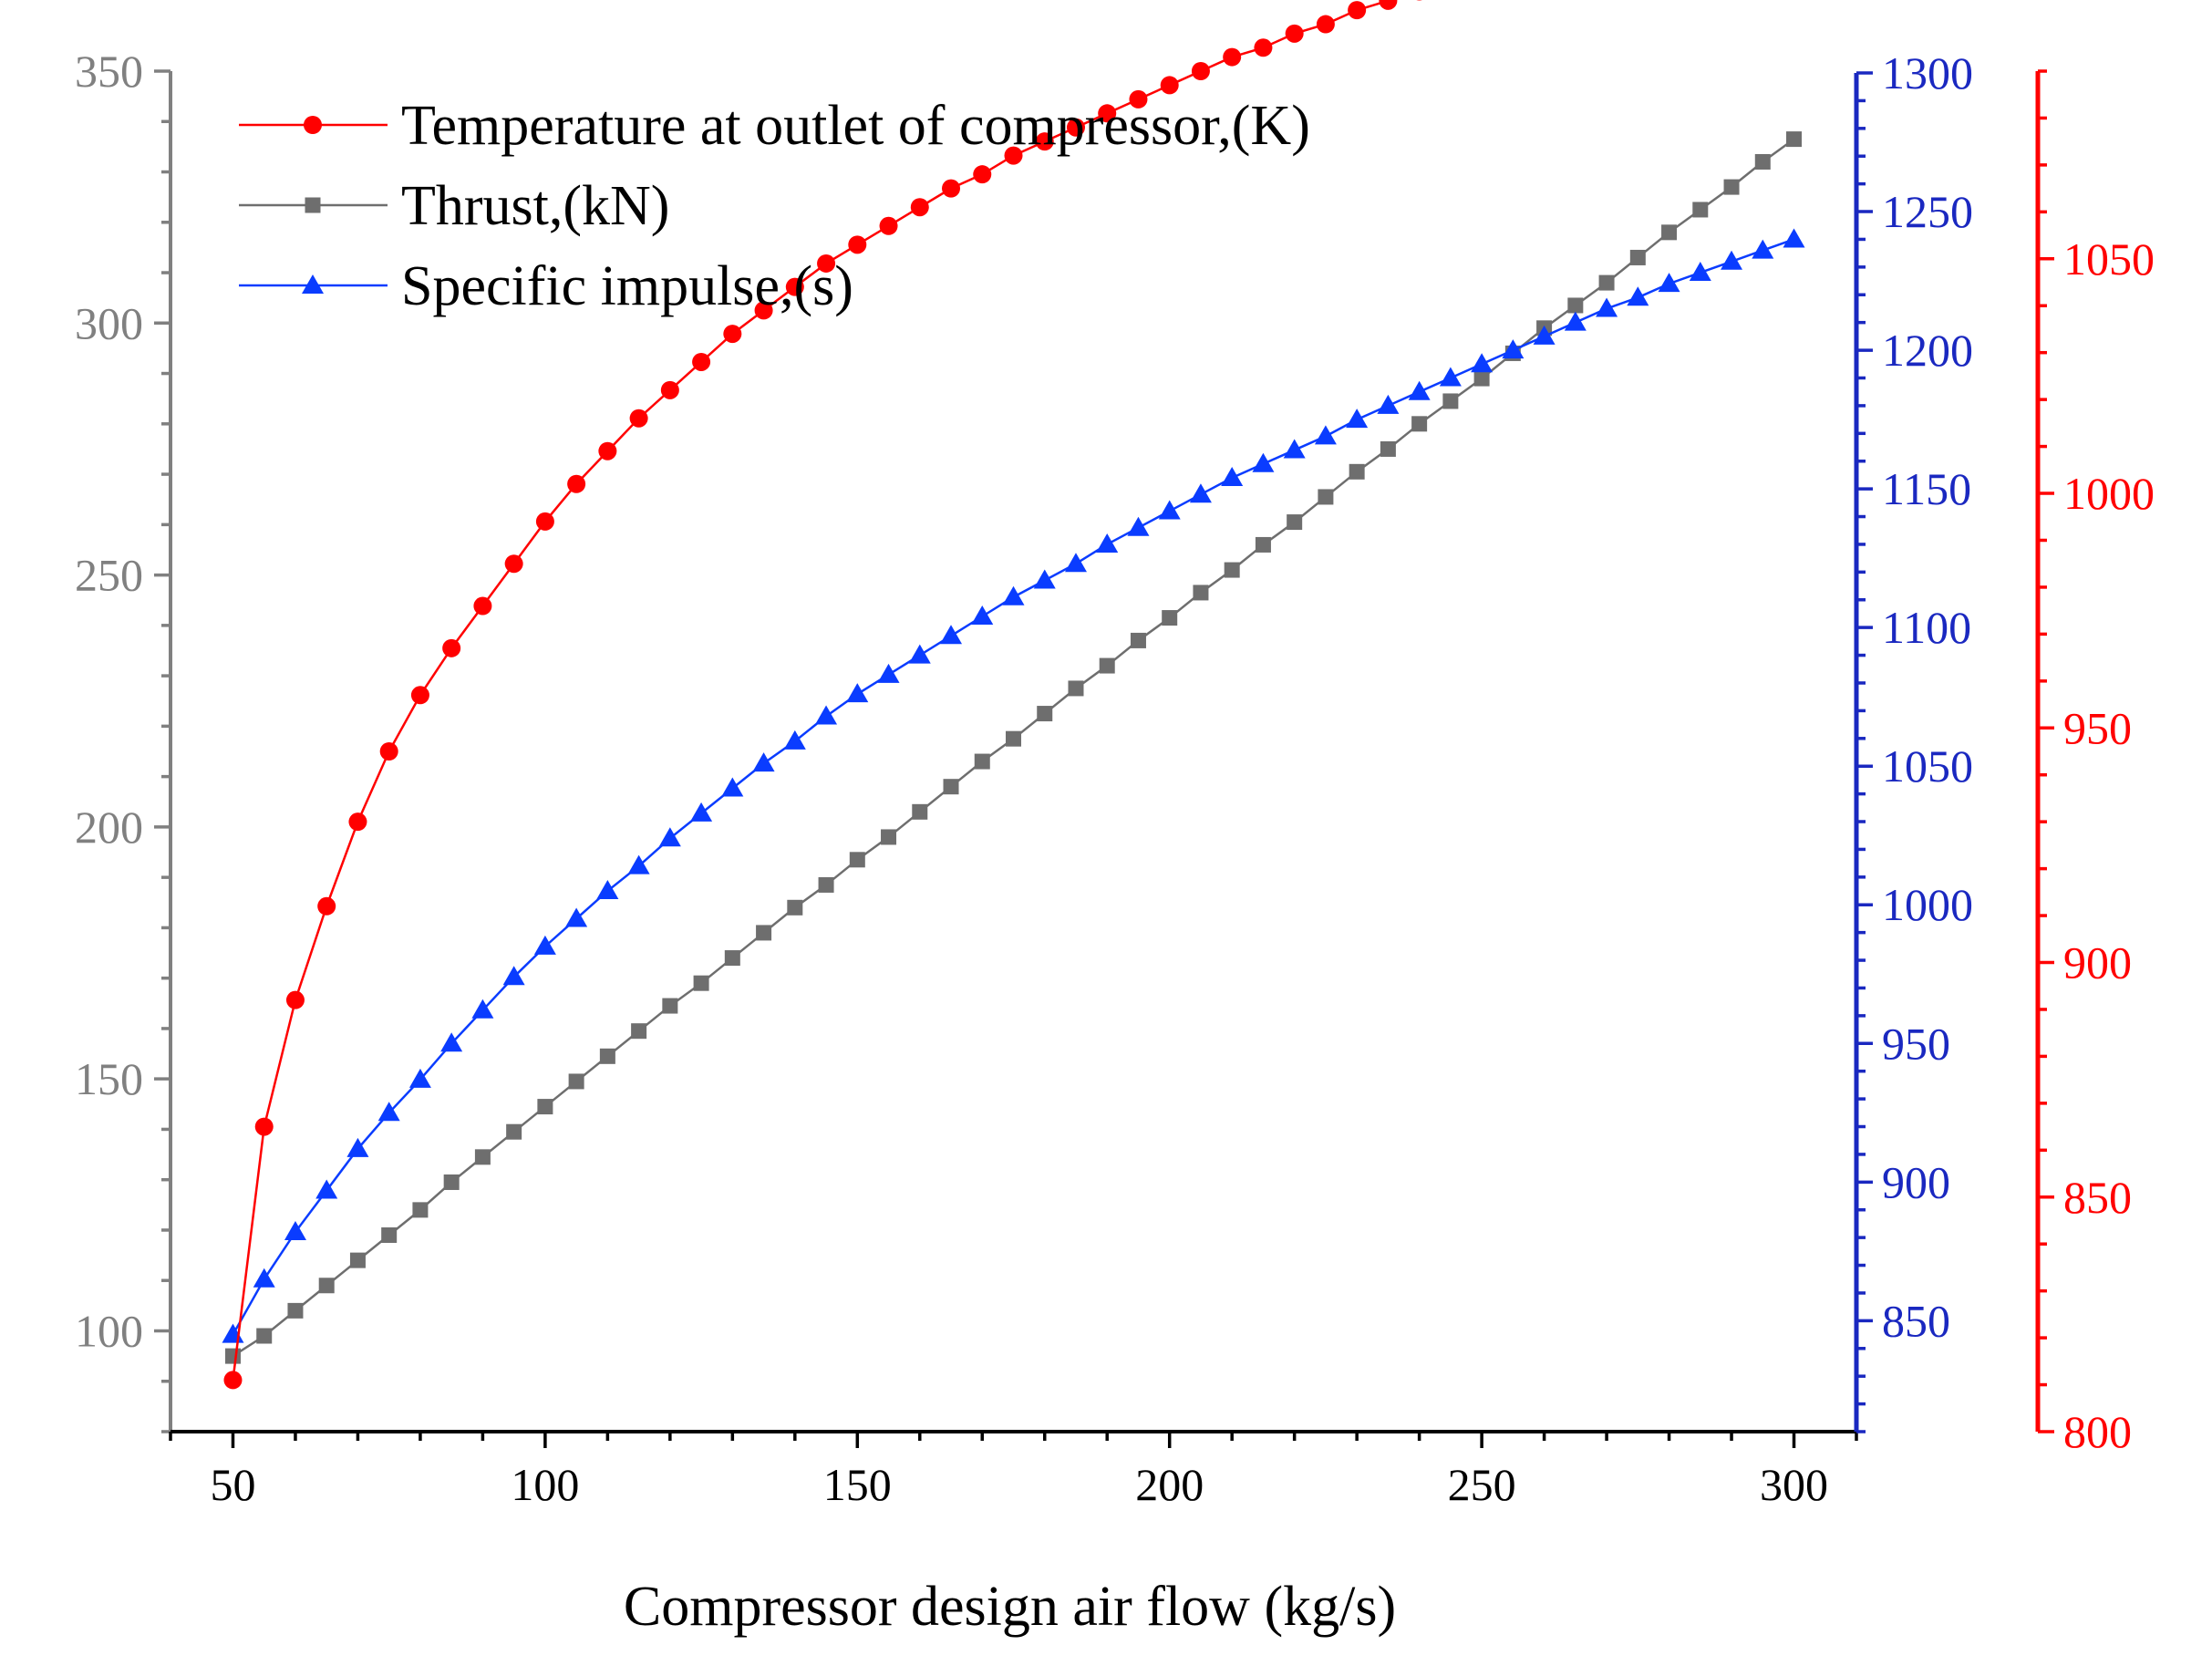 The width and height of the screenshot is (2212, 1666). What do you see at coordinates (1916, 1043) in the screenshot?
I see `blue-axis-tick-label: 950` at bounding box center [1916, 1043].